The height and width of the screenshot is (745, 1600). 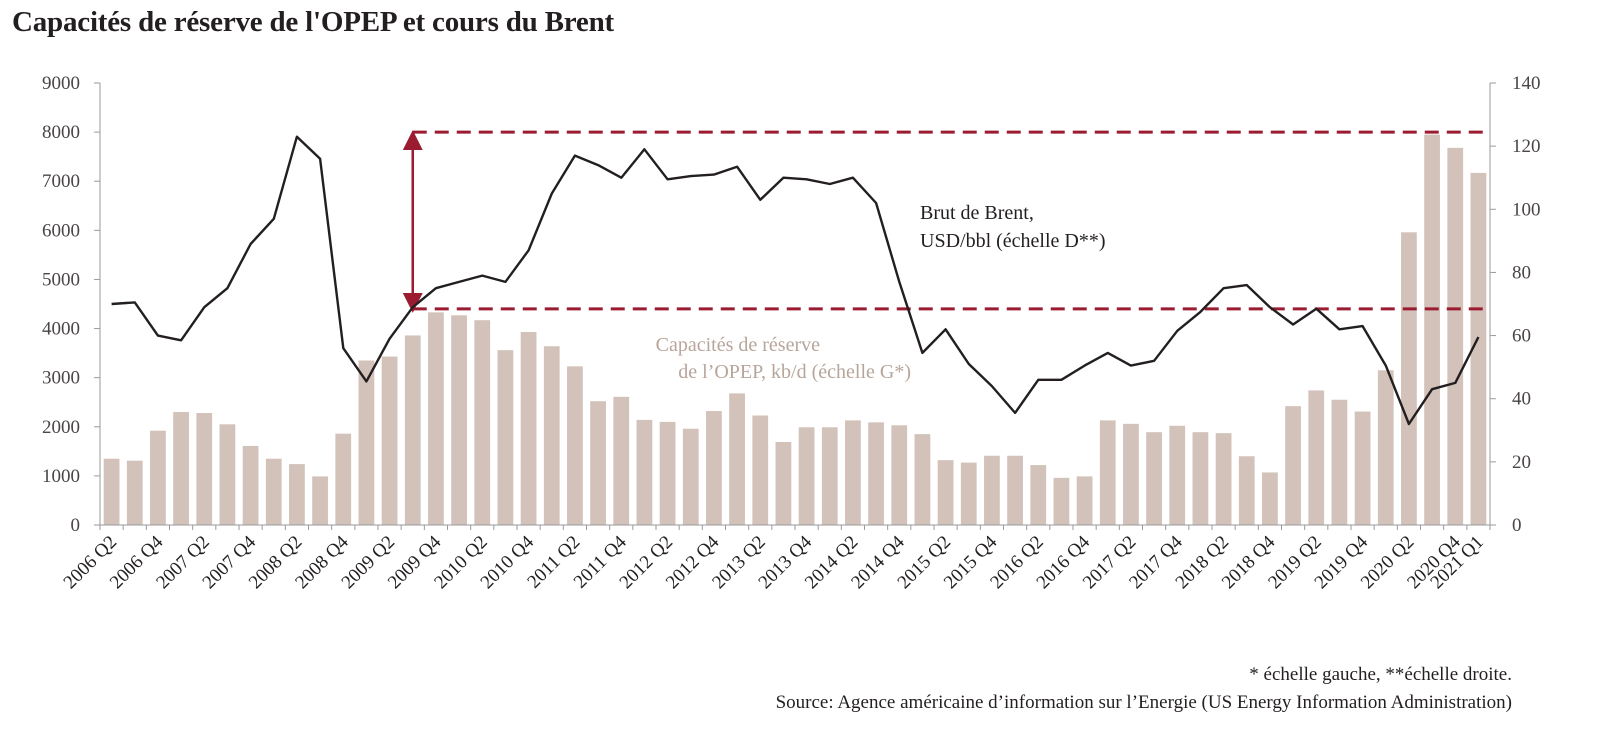 I want to click on footnote-scales: * échelle gauche, **échelle droite., so click(x=1380, y=674).